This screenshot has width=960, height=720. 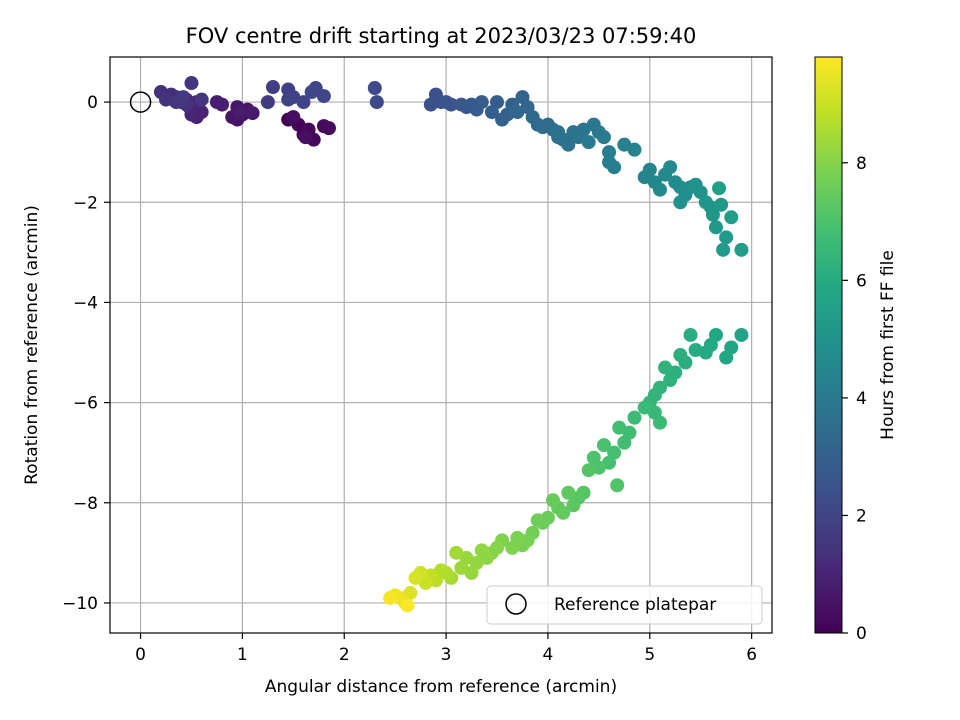 I want to click on legend-box, so click(x=624, y=605).